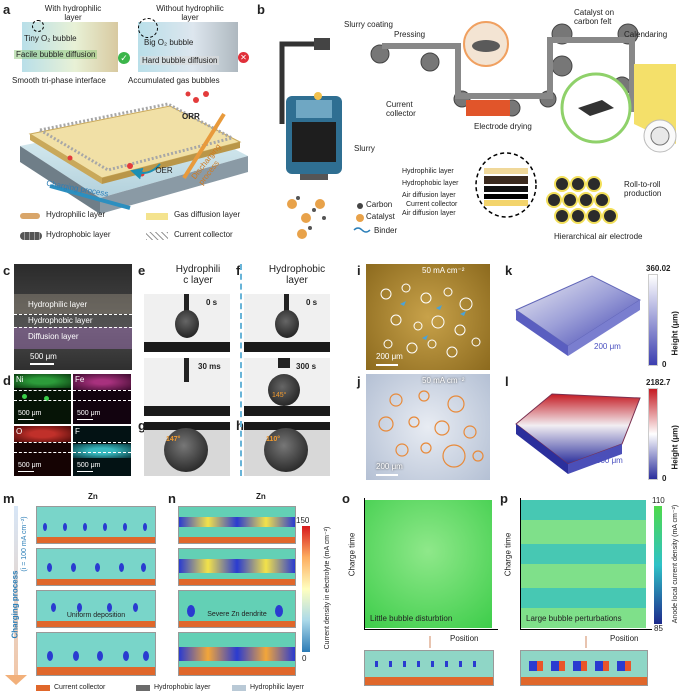  I want to click on slurry-label: Slurry, so click(364, 148).